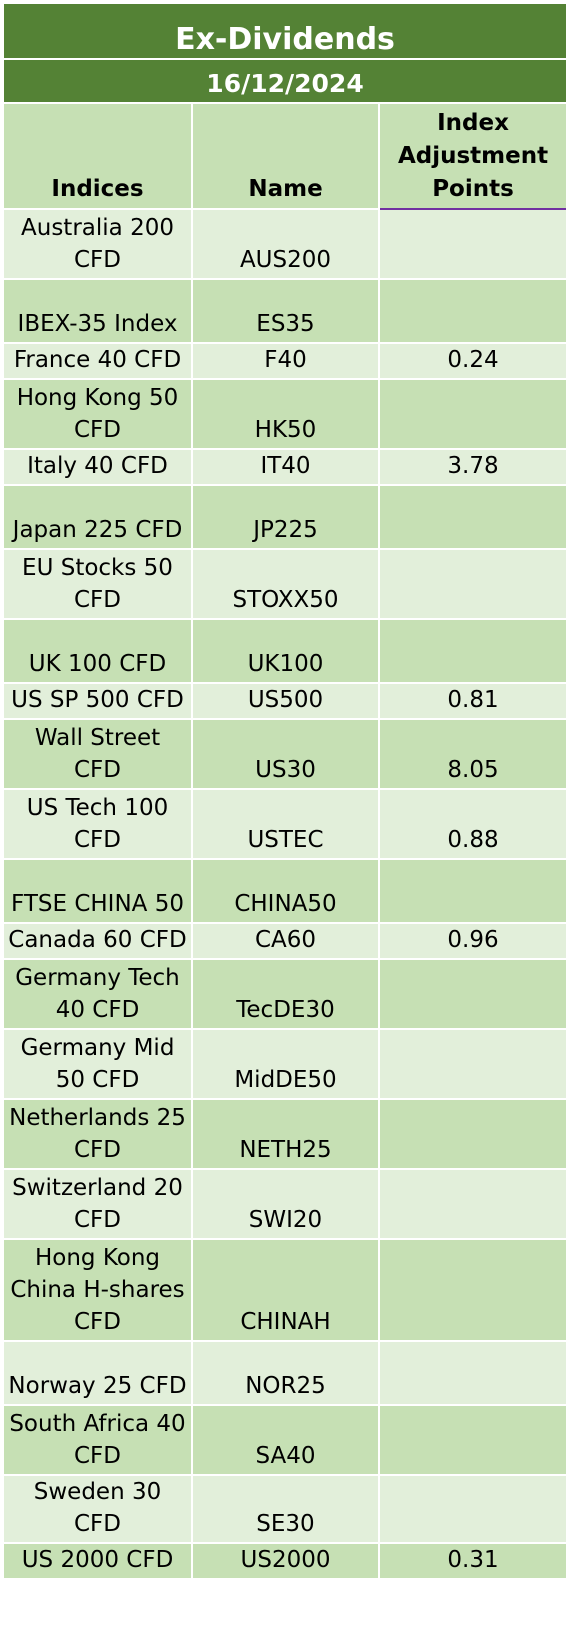 The width and height of the screenshot is (566, 1644). I want to click on name-cell: NETH25, so click(285, 1134).